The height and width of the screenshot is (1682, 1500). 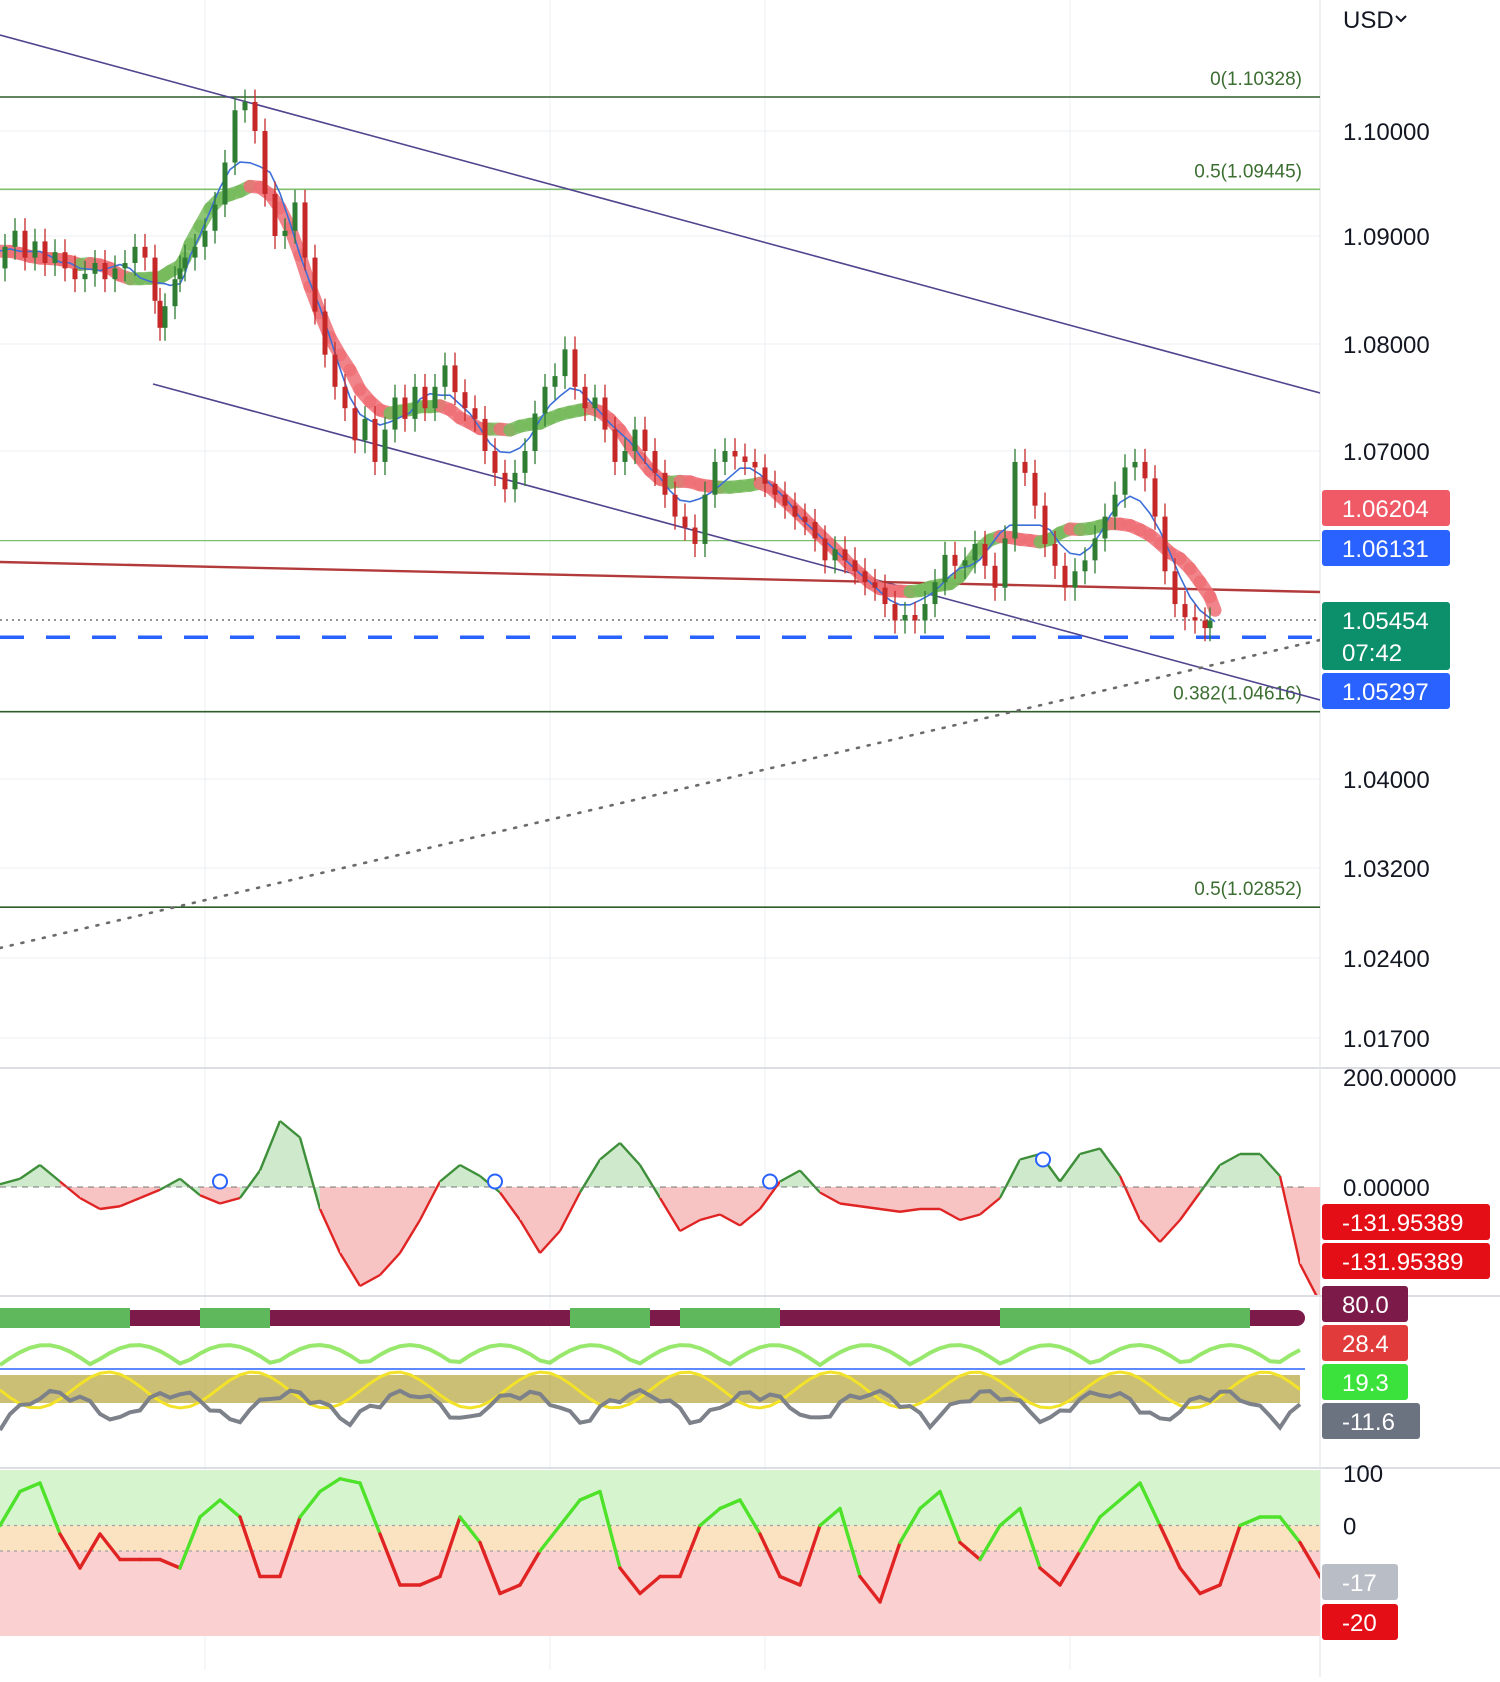 I want to click on price-axis-tick: 1.10000, so click(x=1386, y=132).